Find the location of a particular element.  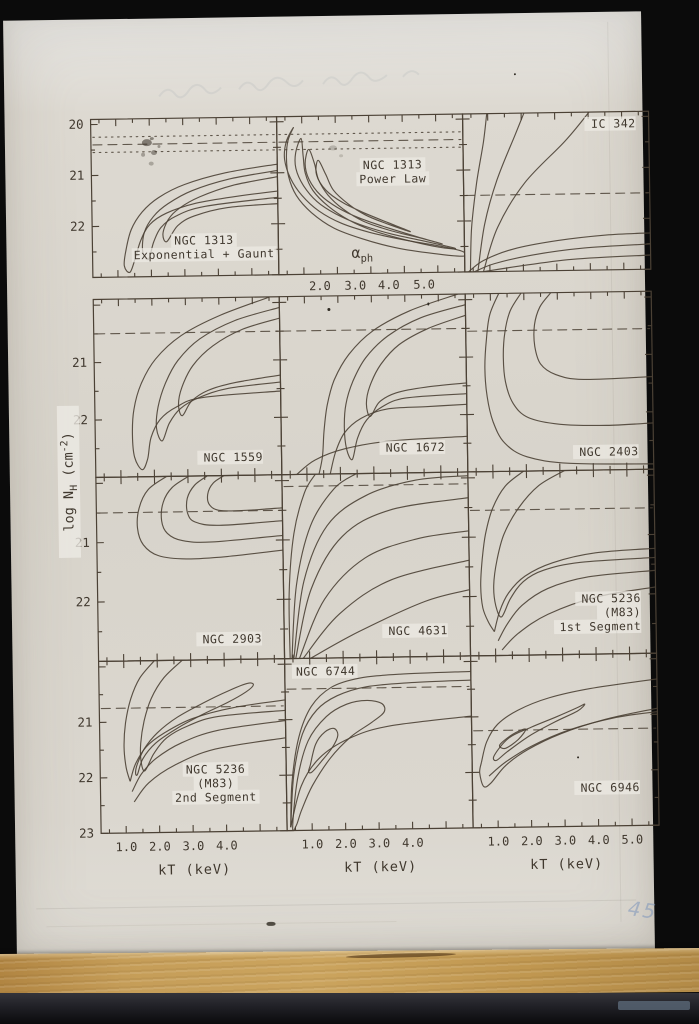

panel-label: NGC 2903 is located at coordinates (229, 639).